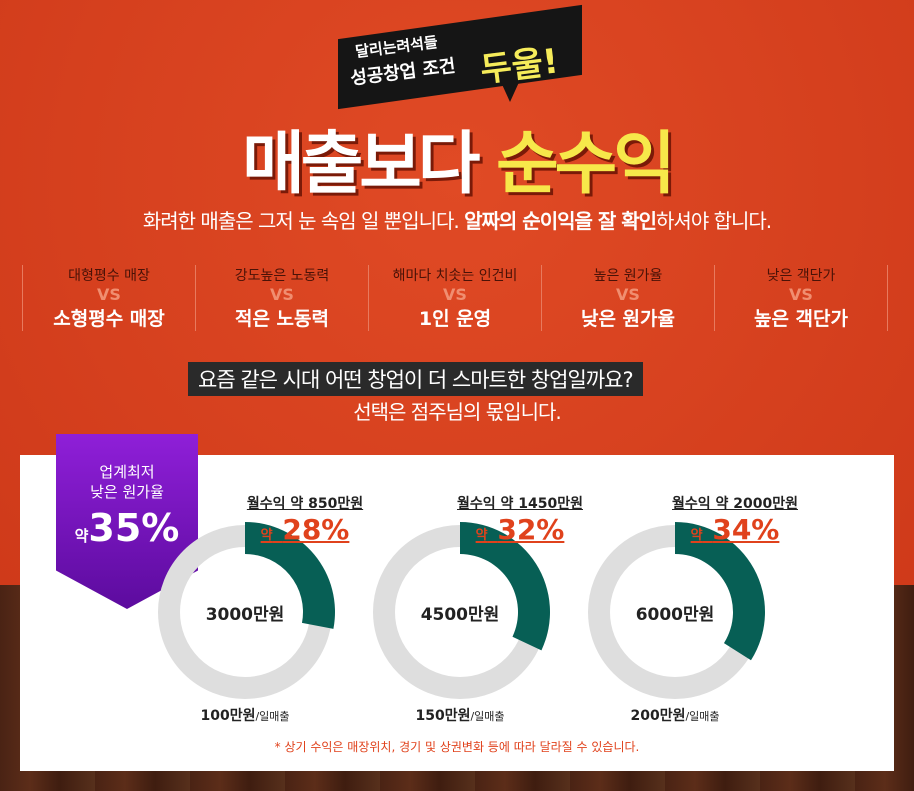 This screenshot has height=791, width=914. Describe the element at coordinates (303, 221) in the screenshot. I see `subtitle-pre: 화려한 매출은 그저 눈 속임 일 뿐입니다.` at that location.